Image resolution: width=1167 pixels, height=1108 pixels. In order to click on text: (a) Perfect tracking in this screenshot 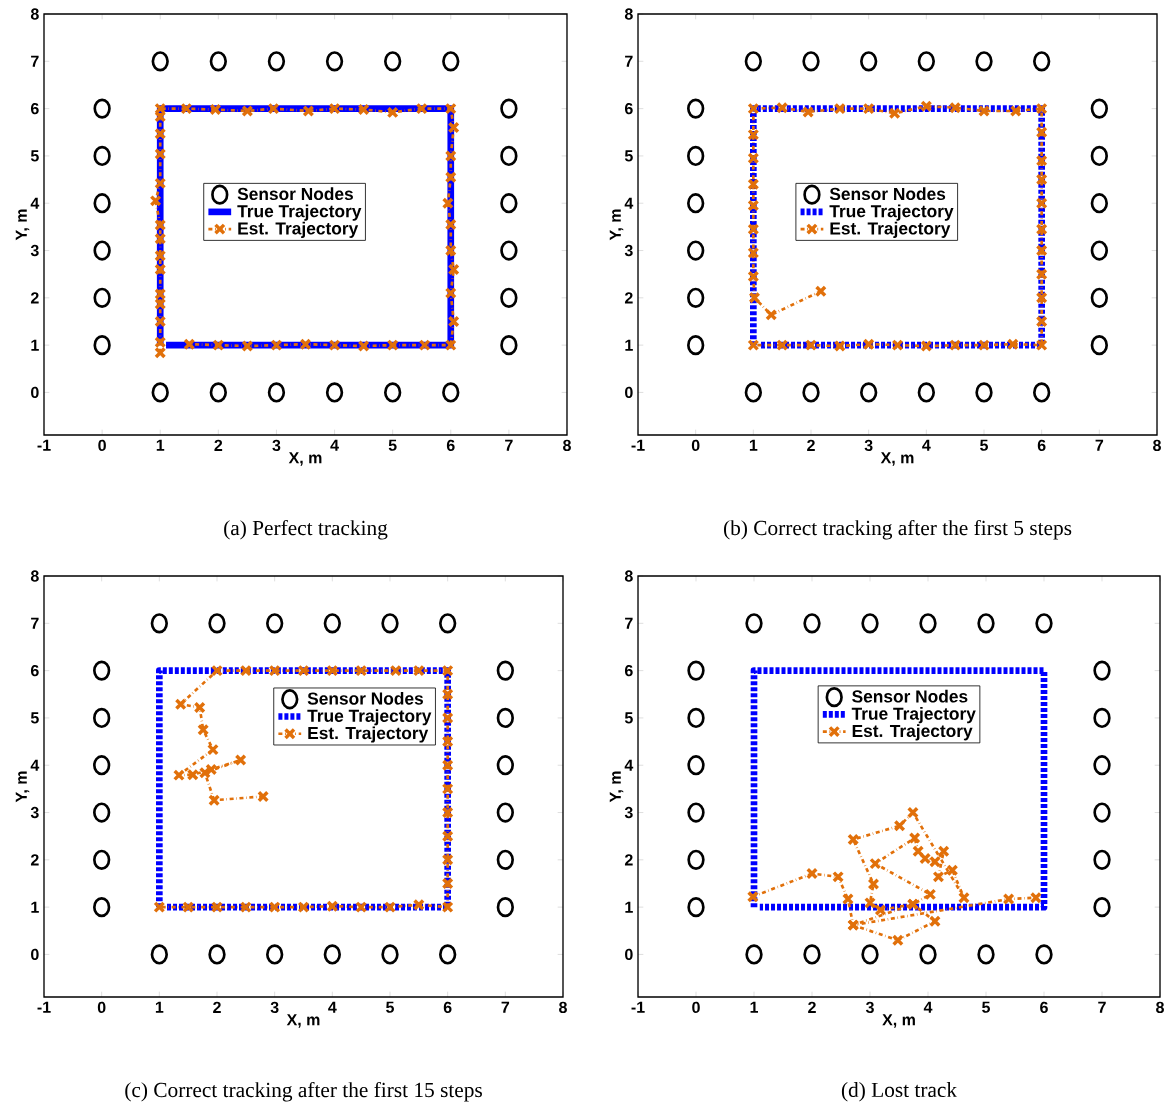, I will do `click(306, 529)`.